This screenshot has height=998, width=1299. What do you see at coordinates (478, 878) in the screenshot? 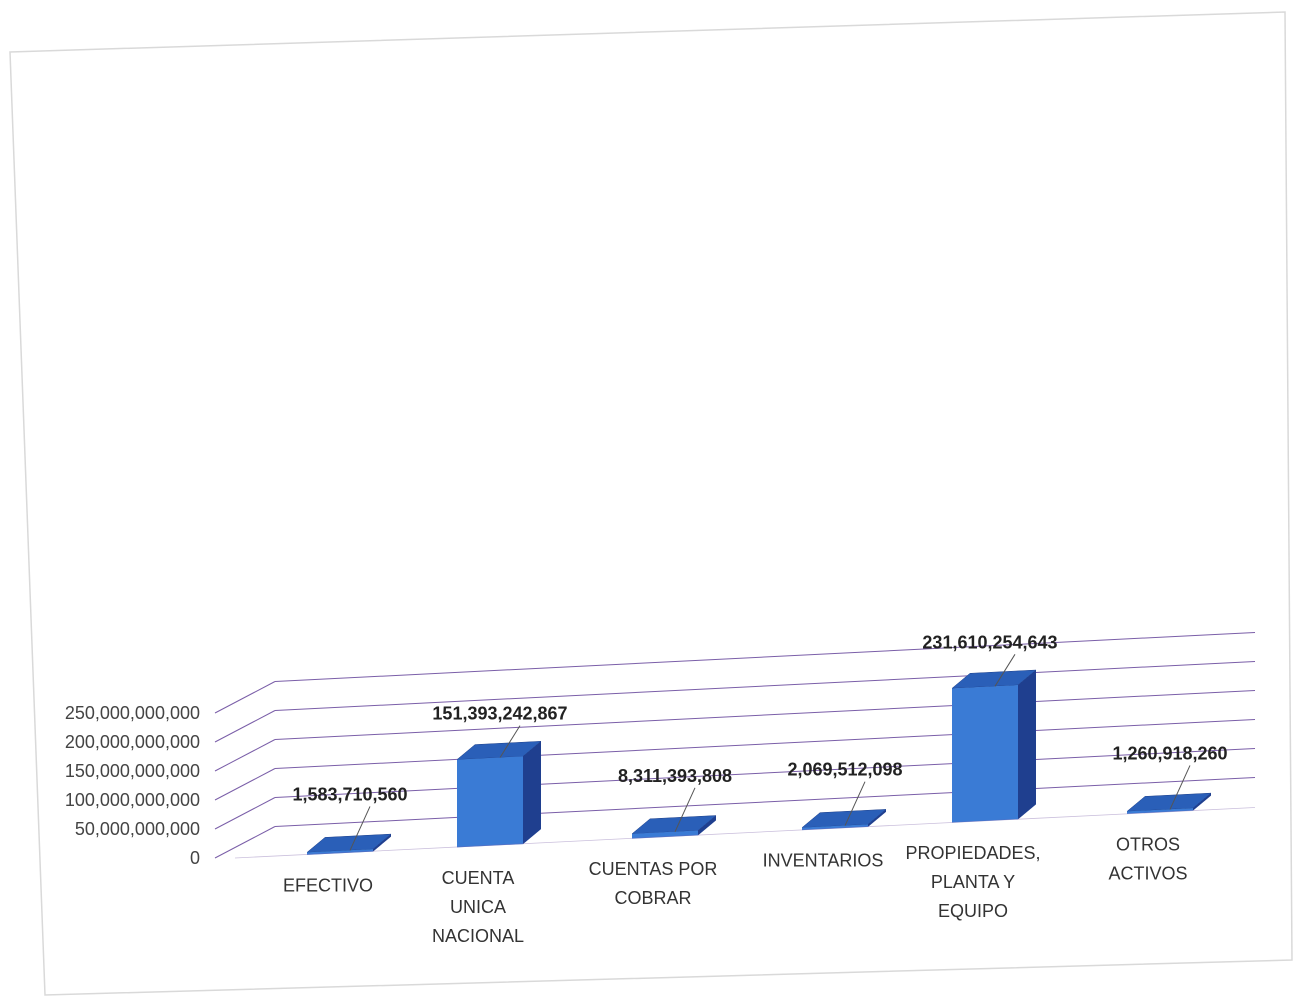
I see `category-label: CUENTA` at bounding box center [478, 878].